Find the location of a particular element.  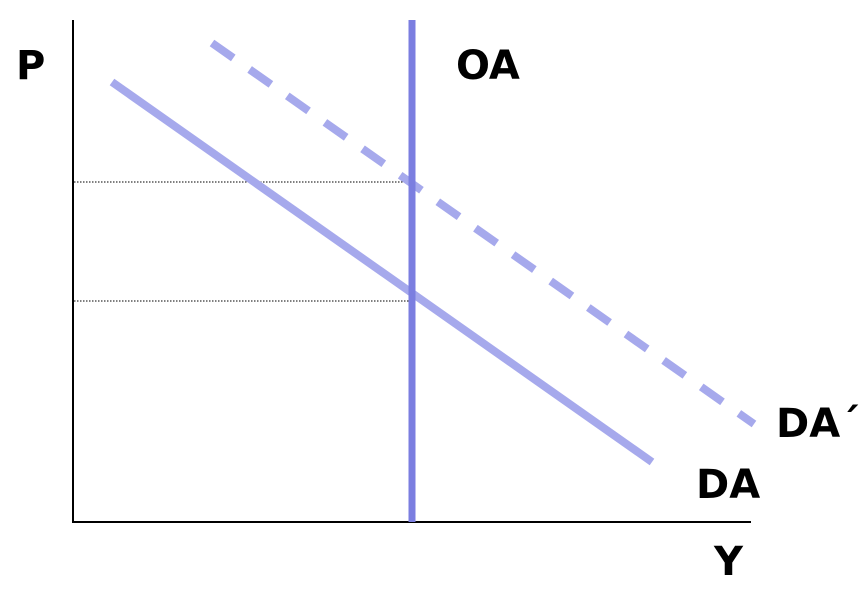

da-curve-label: DA is located at coordinates (728, 485).